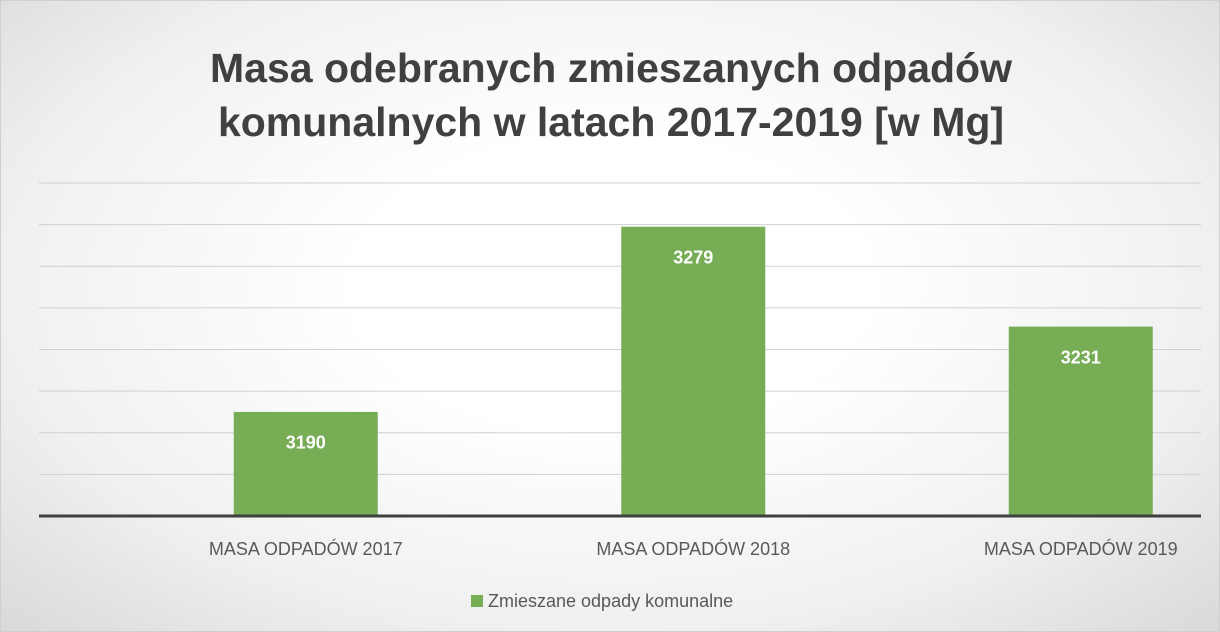 This screenshot has height=632, width=1220. What do you see at coordinates (306, 548) in the screenshot?
I see `x-tick-label: MASA ODPADÓW 2017` at bounding box center [306, 548].